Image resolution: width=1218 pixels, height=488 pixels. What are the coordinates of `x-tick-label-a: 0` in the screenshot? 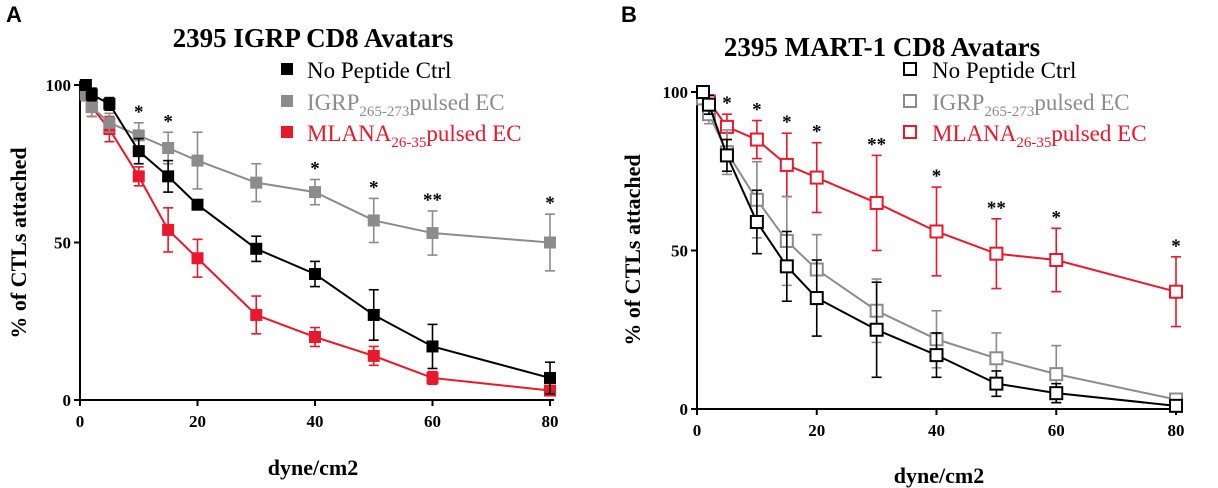 It's located at (80, 421).